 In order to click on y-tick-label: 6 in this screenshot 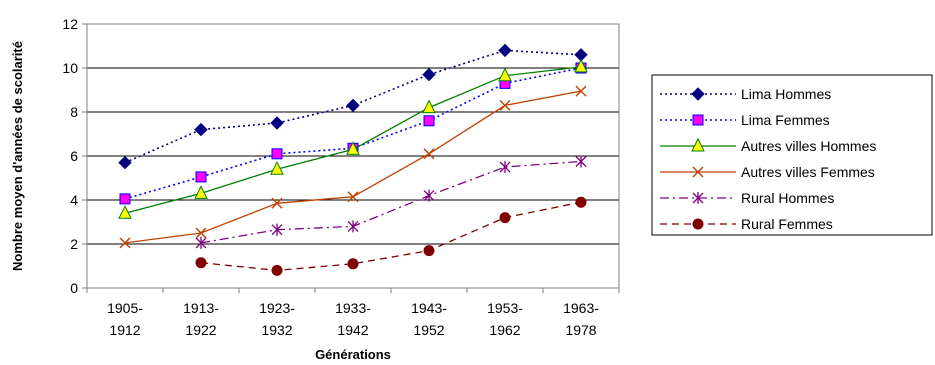, I will do `click(74, 156)`.